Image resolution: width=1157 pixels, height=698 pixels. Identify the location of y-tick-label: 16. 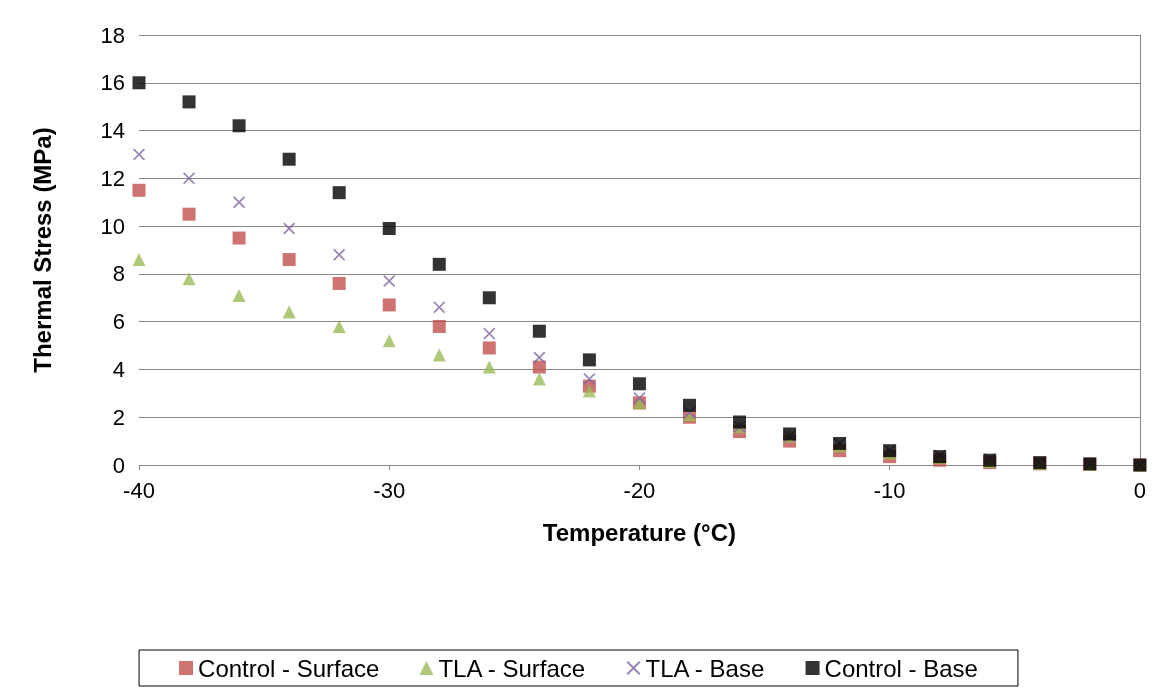
(112, 83).